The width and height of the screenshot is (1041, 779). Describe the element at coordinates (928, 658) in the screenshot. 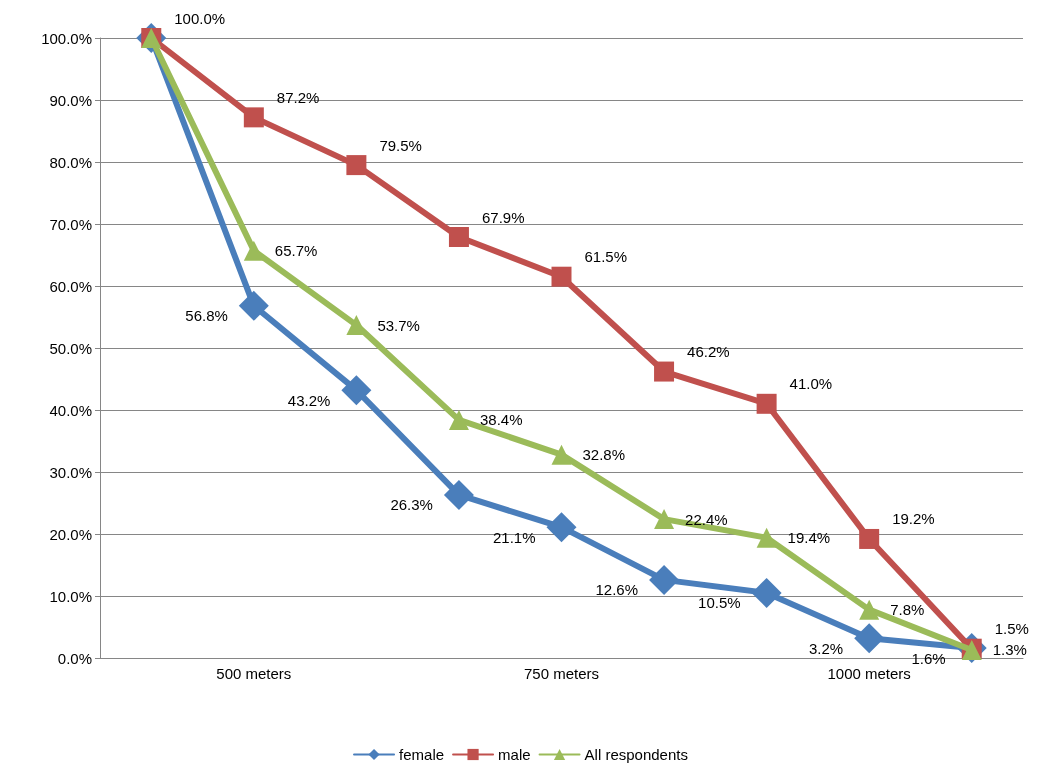

I see `data-label: 1.6%` at that location.